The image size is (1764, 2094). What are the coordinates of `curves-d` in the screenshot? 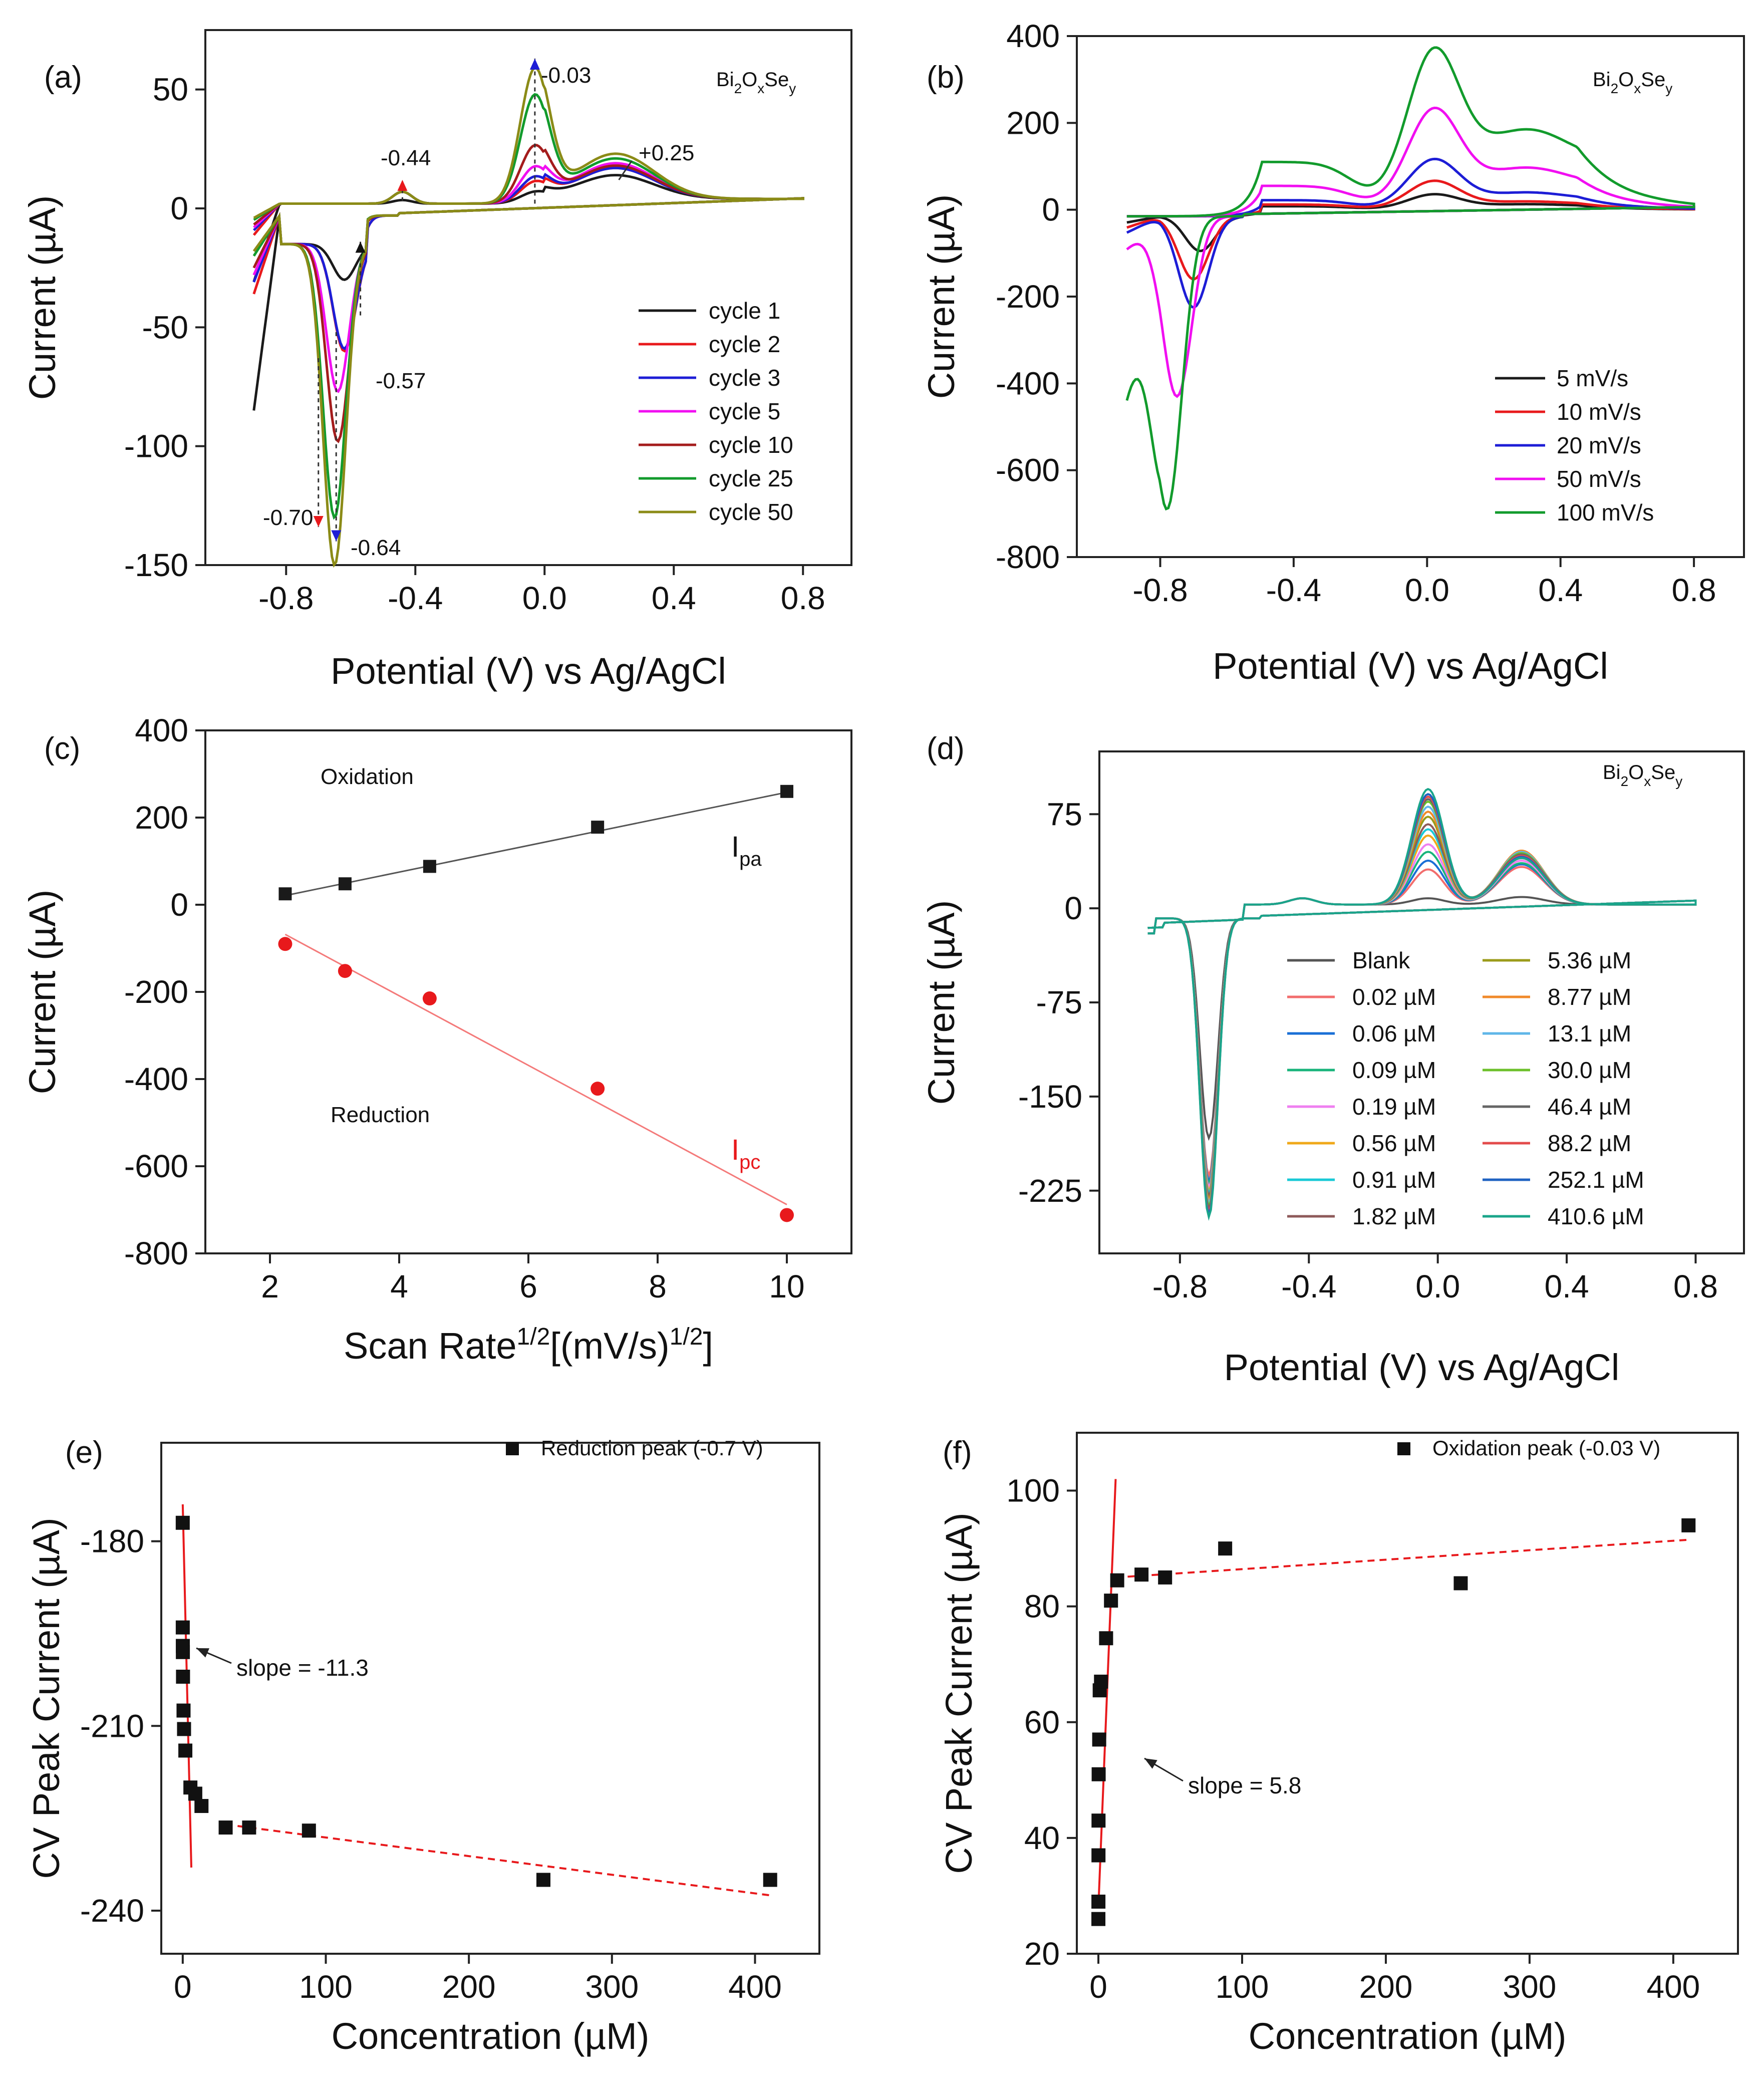 It's located at (1422, 1004).